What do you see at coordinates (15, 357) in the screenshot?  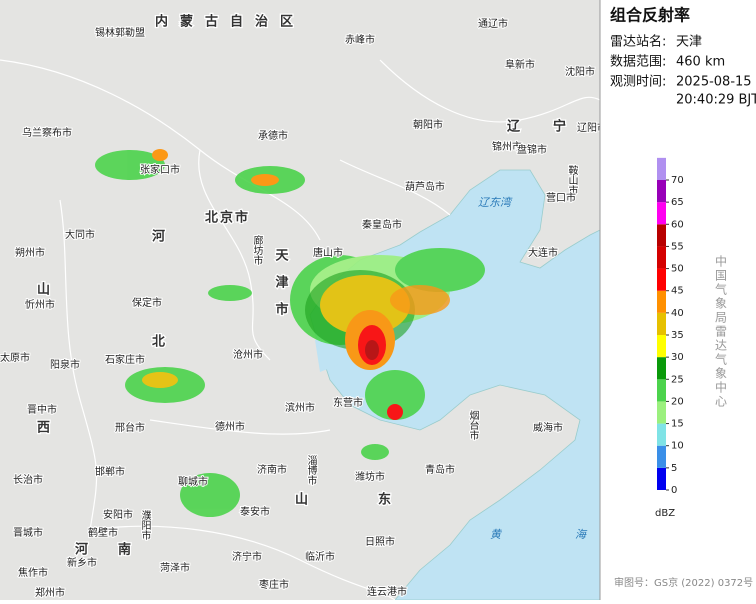 I see `city-label: 太原市` at bounding box center [15, 357].